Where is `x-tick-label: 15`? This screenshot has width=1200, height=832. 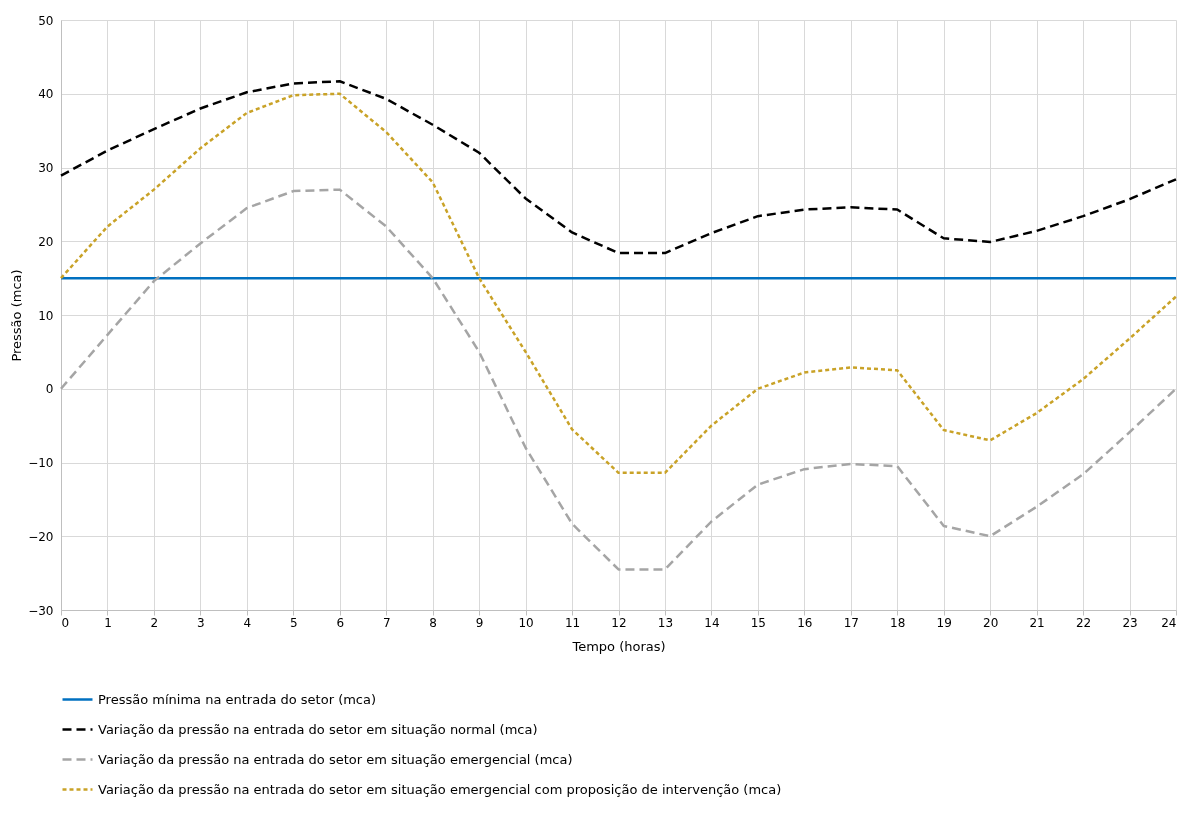
x-tick-label: 15 is located at coordinates (758, 622).